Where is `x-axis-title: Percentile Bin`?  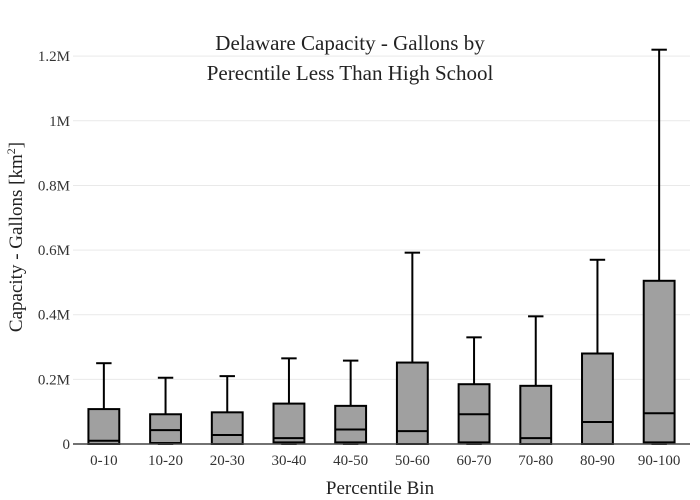 x-axis-title: Percentile Bin is located at coordinates (380, 488).